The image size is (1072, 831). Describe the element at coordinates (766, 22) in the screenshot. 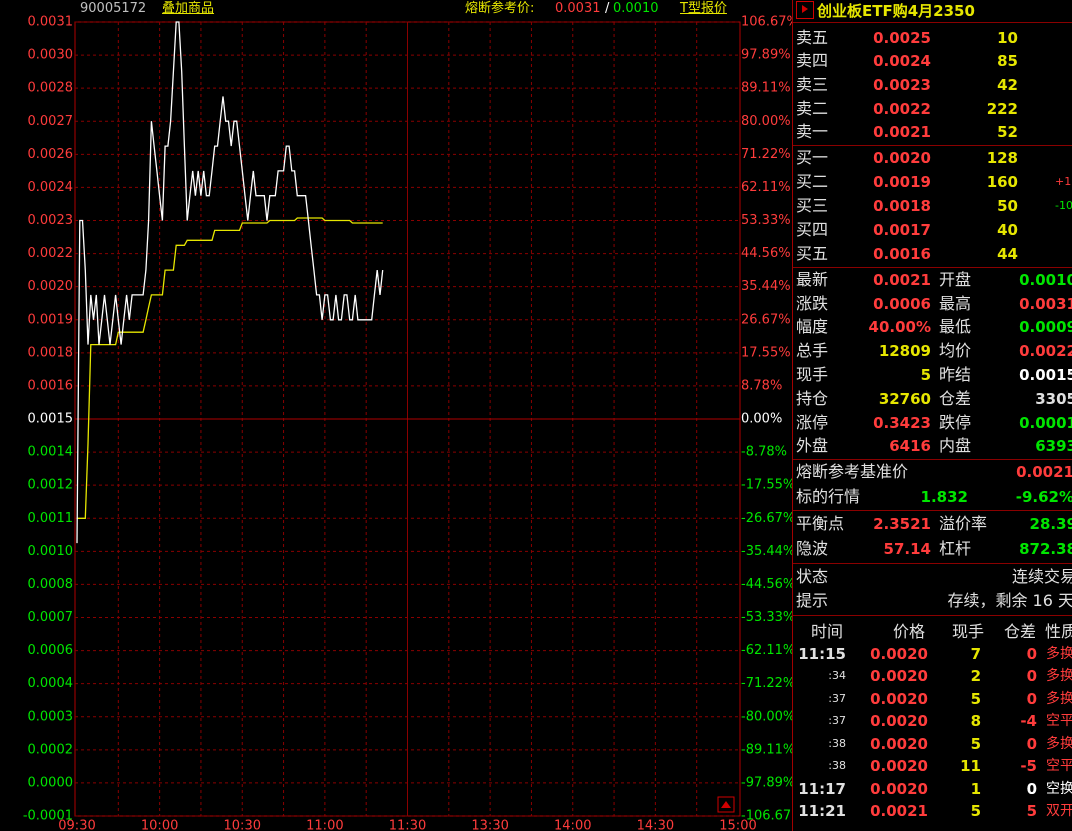

I see `pct-tick-label: 106.67%` at that location.